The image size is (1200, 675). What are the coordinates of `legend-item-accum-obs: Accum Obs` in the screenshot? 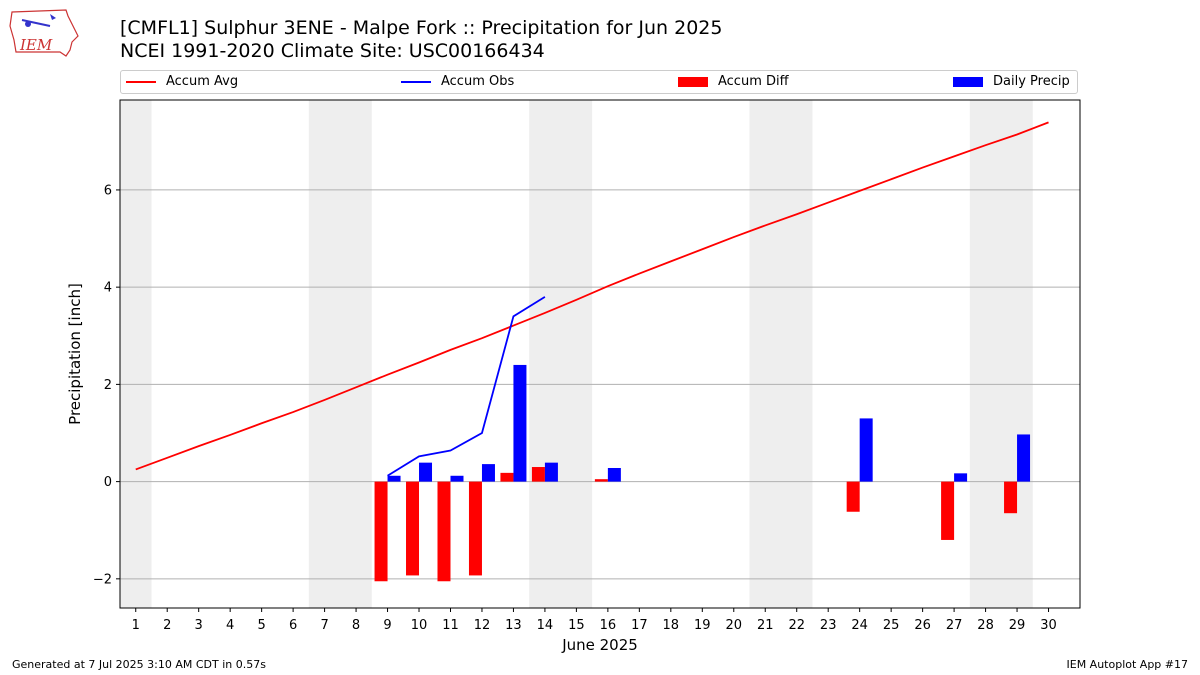 It's located at (457, 81).